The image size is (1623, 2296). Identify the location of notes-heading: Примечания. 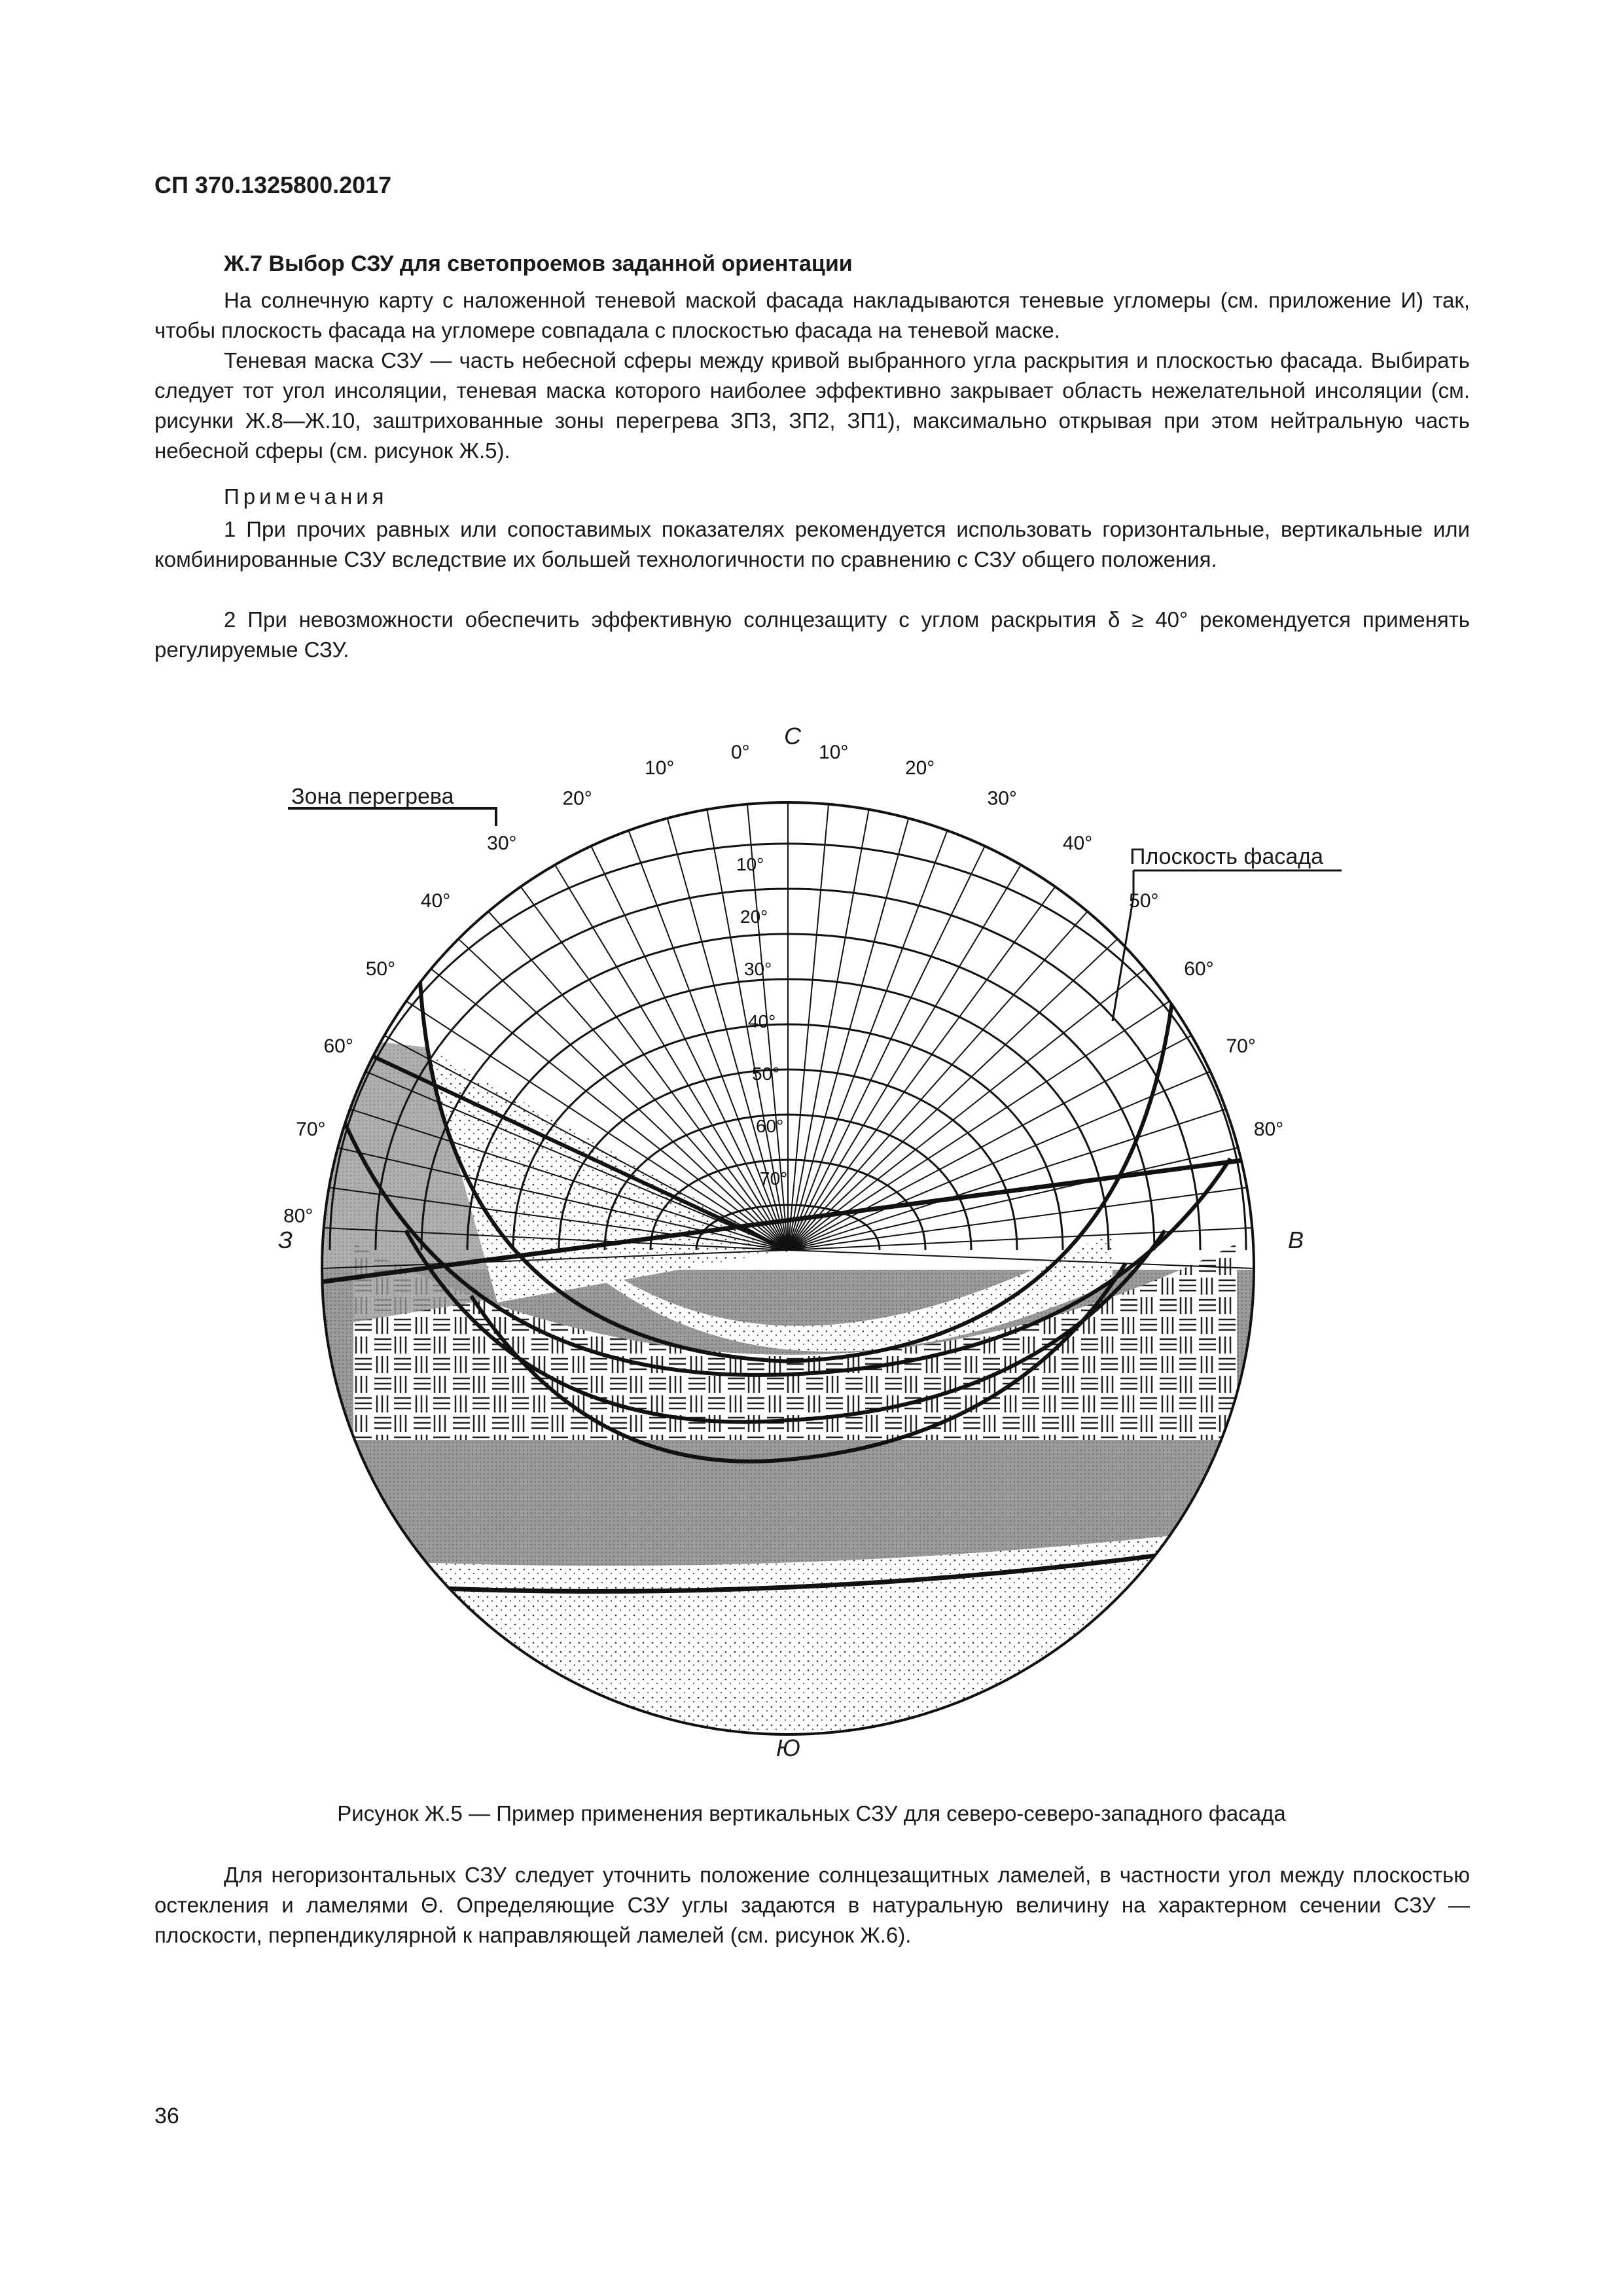
(306, 496).